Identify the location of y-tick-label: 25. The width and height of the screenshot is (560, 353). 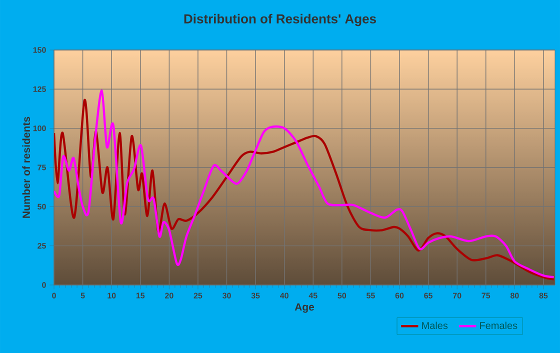
(42, 245).